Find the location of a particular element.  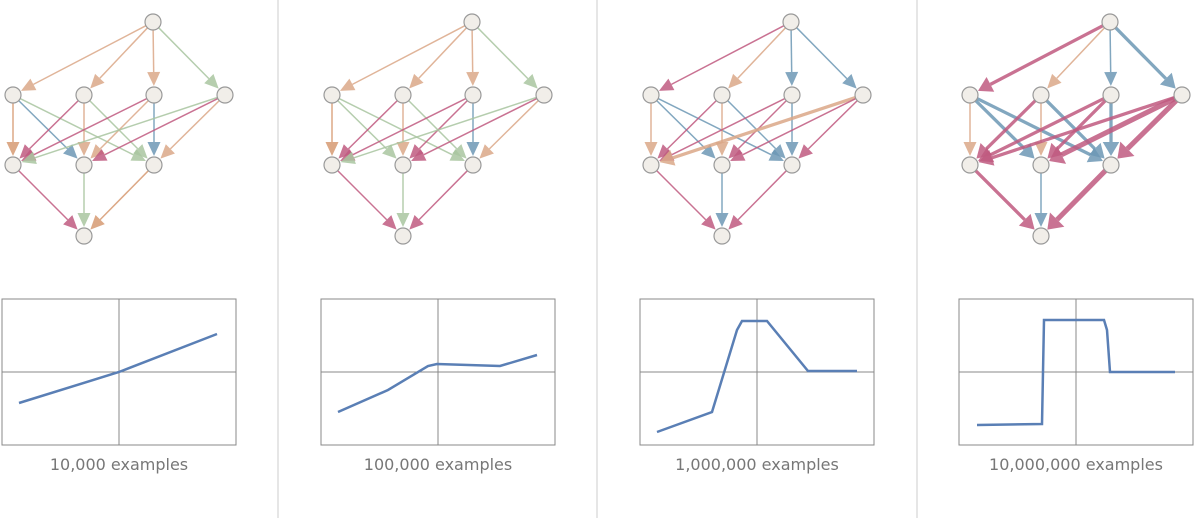

caption: 10,000 examples is located at coordinates (119, 464).